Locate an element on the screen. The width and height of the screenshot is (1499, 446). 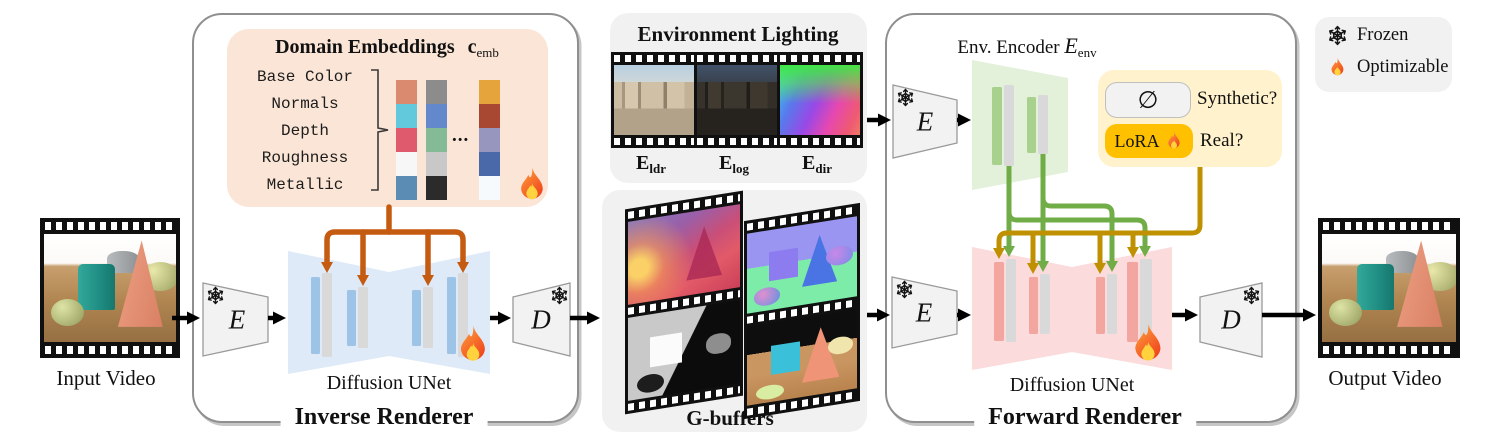
inverse-renderer-title: Inverse Renderer is located at coordinates (384, 417).